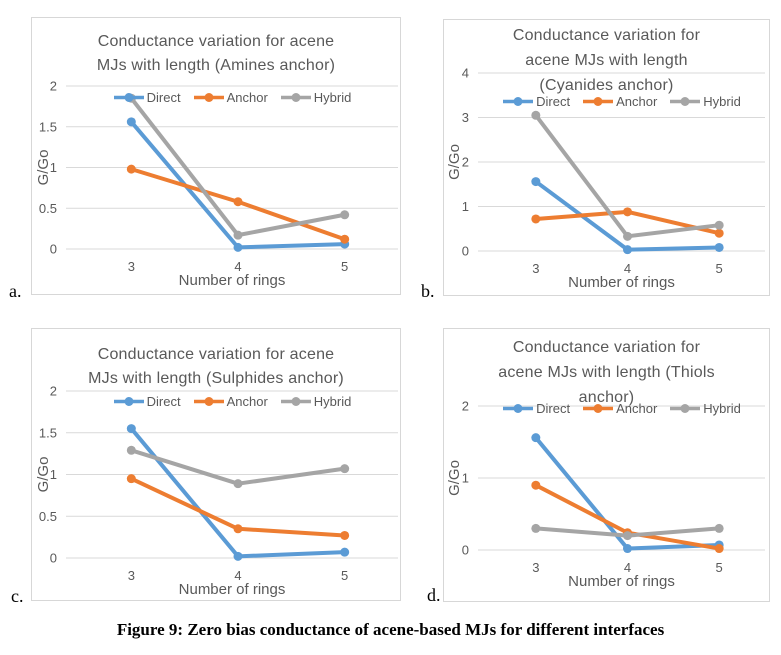 Image resolution: width=781 pixels, height=655 pixels. I want to click on plot-area: 0 1 2 3 4 5 Number of rings G/Go, so click(605, 494).